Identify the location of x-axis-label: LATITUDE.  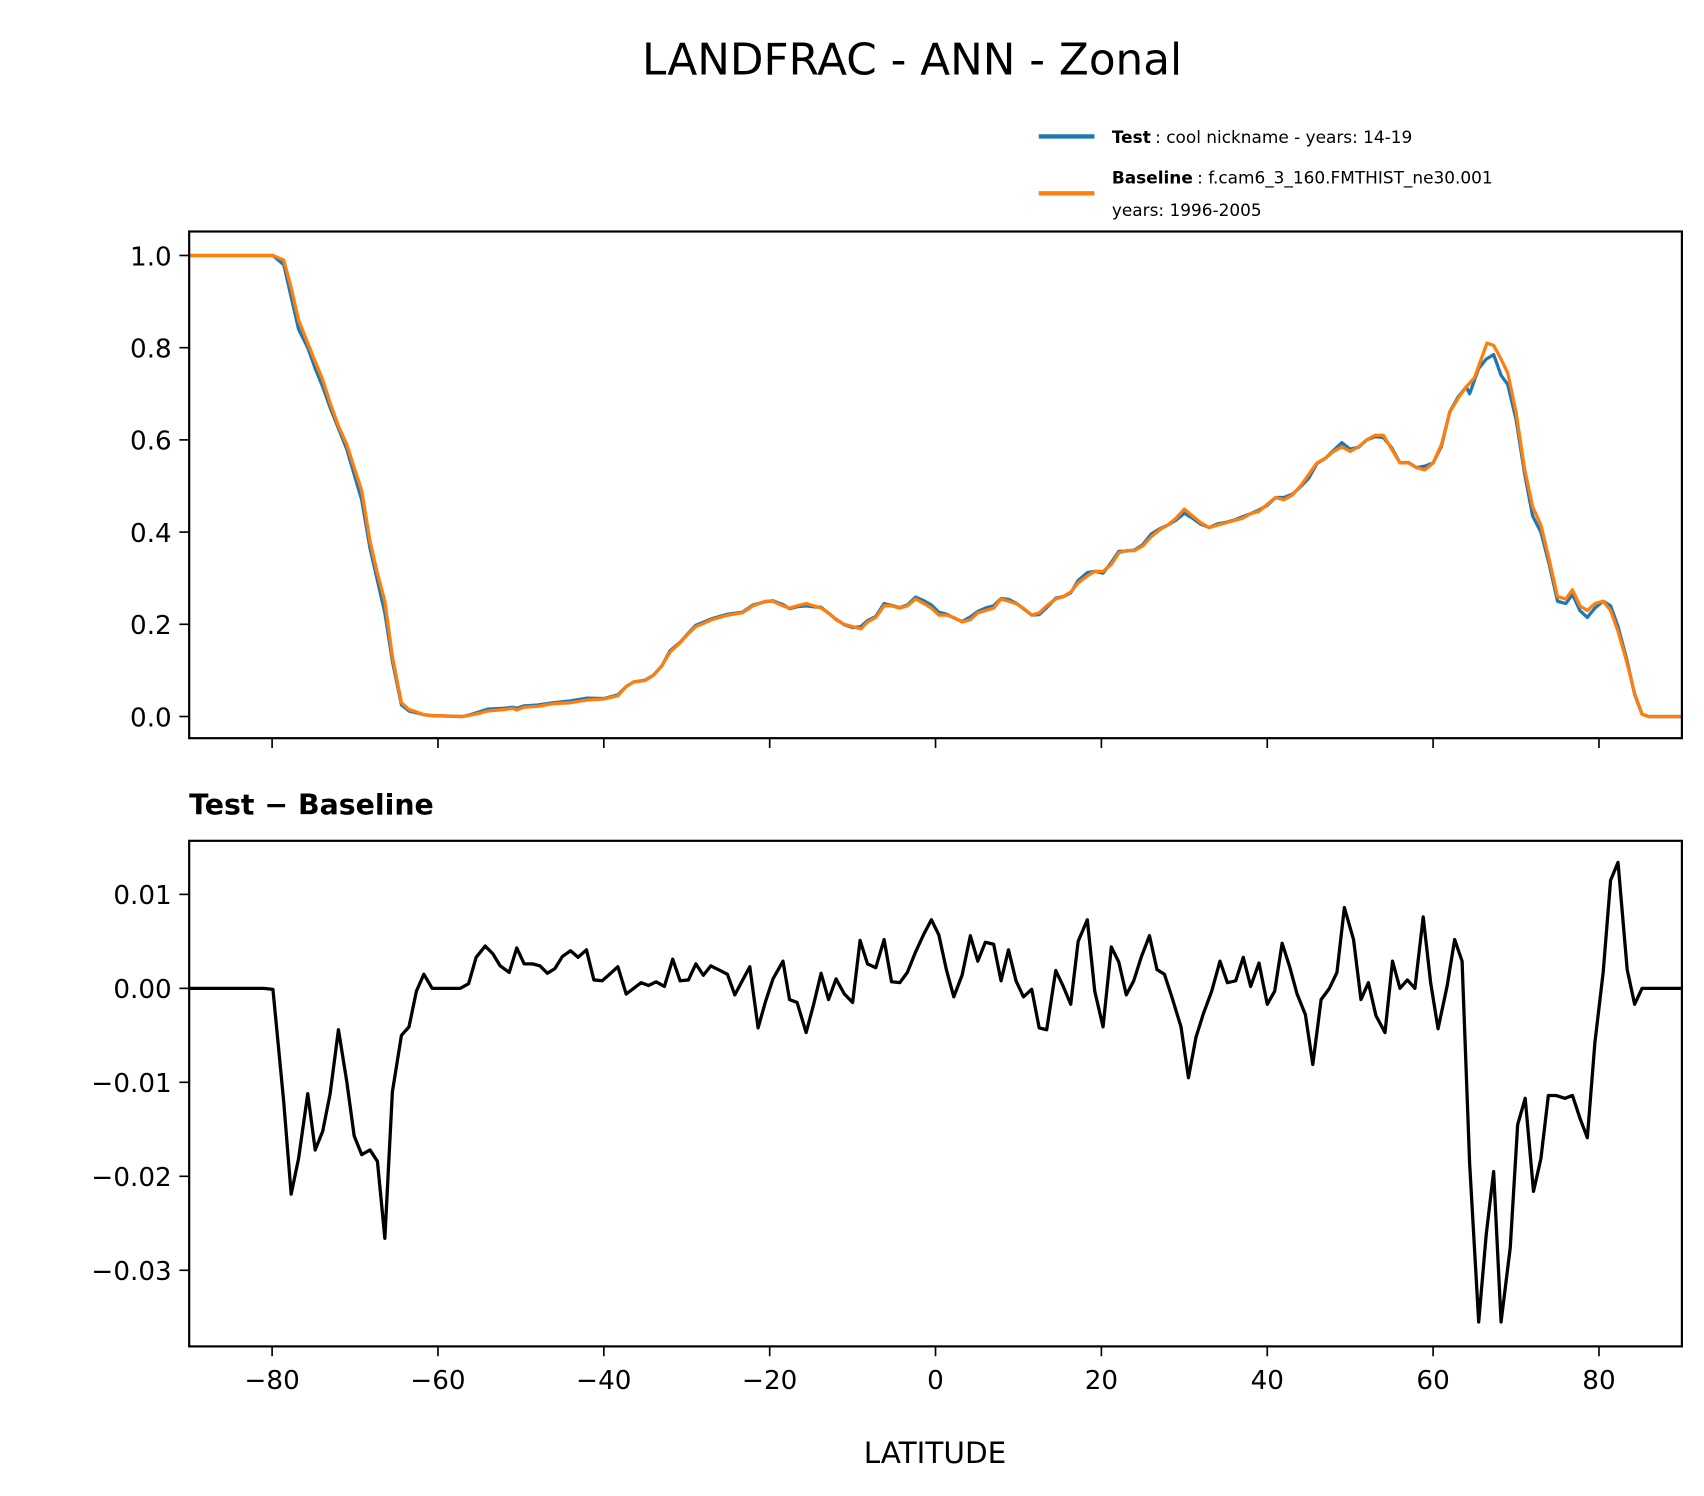
(935, 1453).